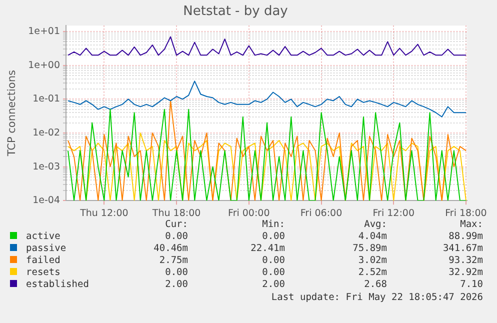 This screenshot has height=323, width=497. I want to click on legend-label: established, so click(57, 285).